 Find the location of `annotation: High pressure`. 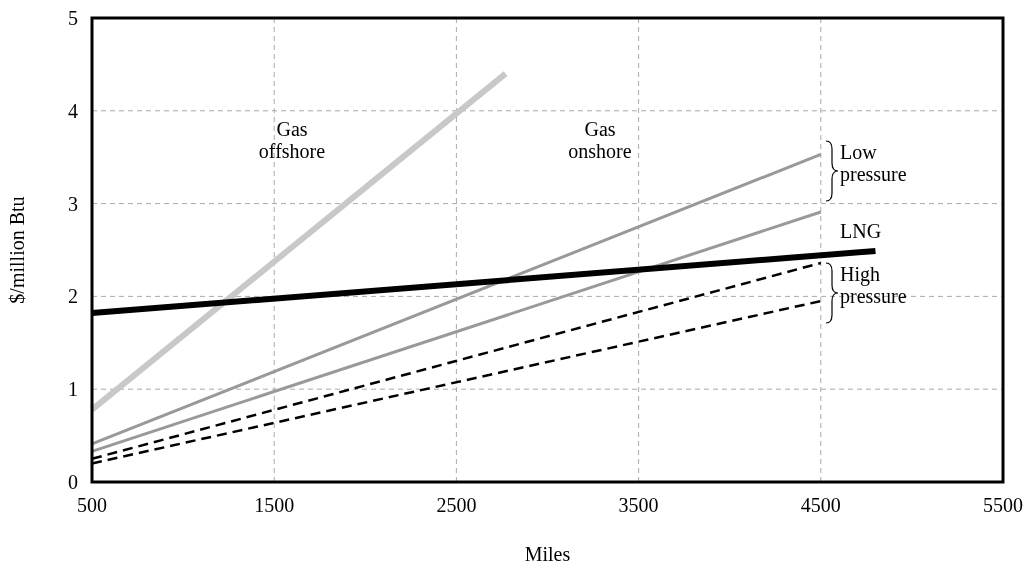

annotation: High pressure is located at coordinates (873, 285).